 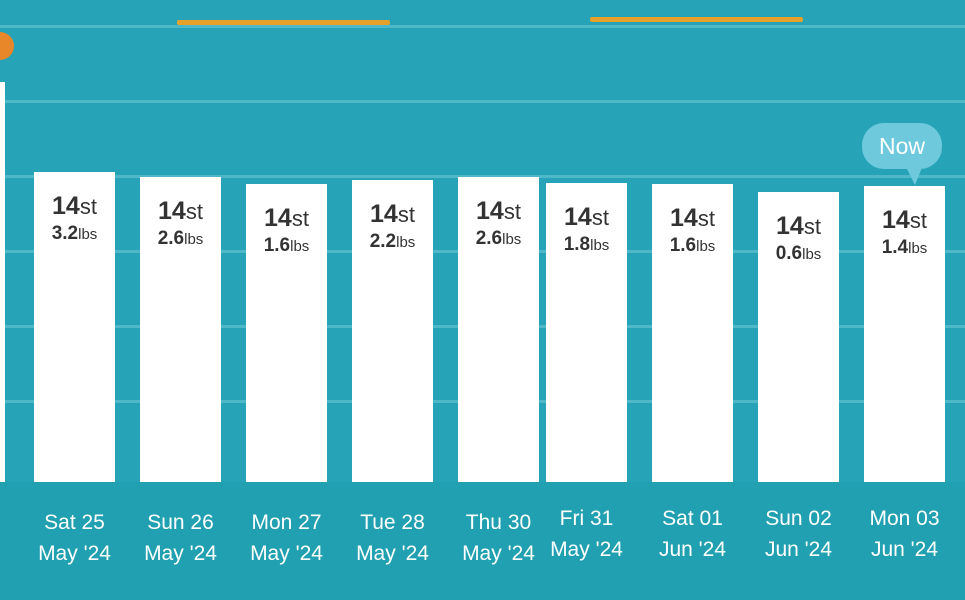 I want to click on x-tick-label: Sat 01 Jun '24, so click(x=692, y=534).